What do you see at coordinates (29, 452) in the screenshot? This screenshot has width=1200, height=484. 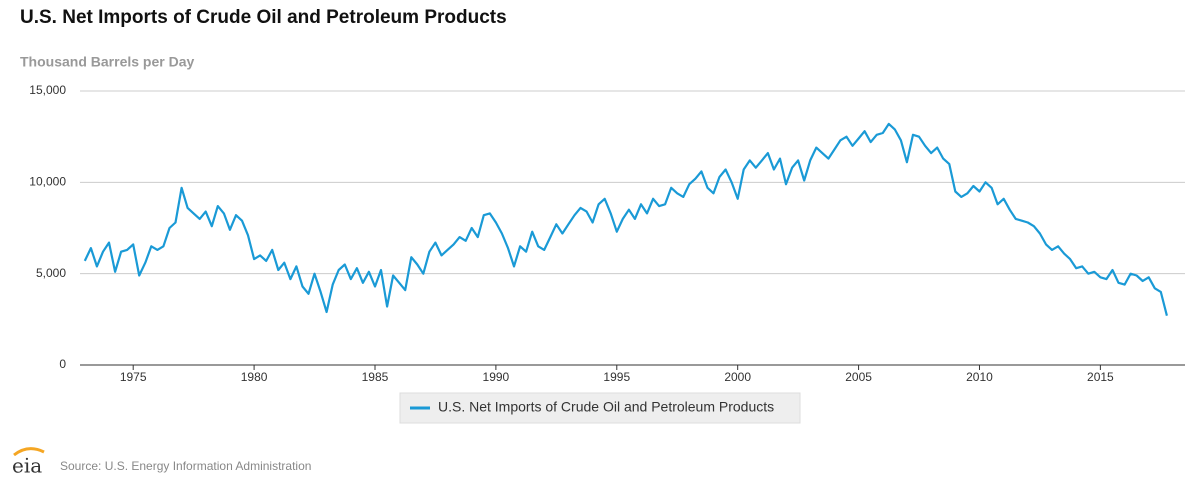 I see `logo-arc` at bounding box center [29, 452].